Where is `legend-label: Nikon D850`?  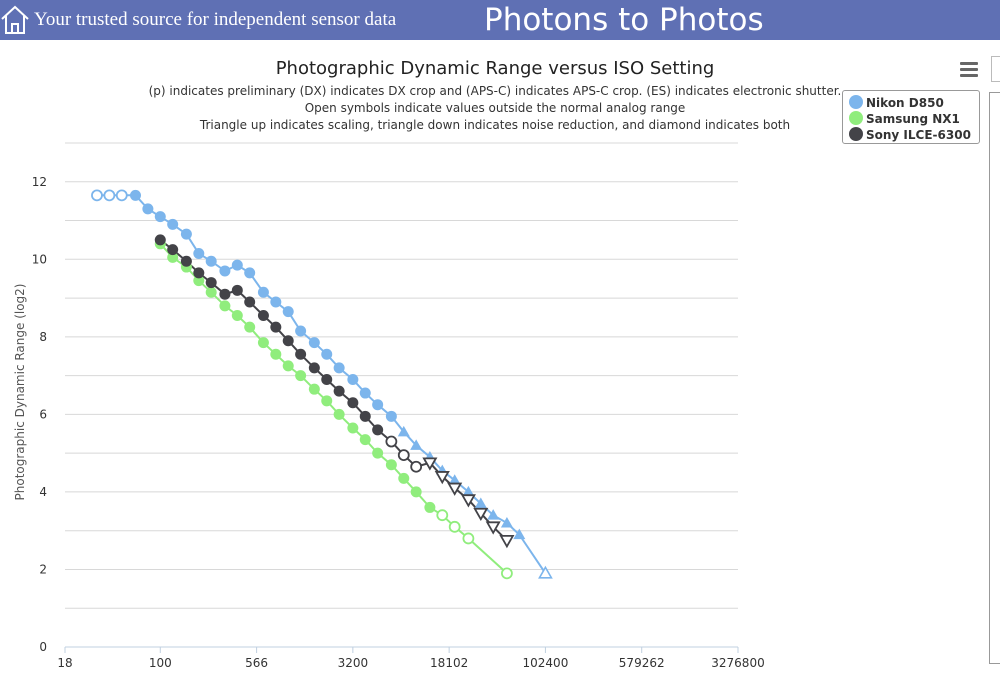 legend-label: Nikon D850 is located at coordinates (905, 103).